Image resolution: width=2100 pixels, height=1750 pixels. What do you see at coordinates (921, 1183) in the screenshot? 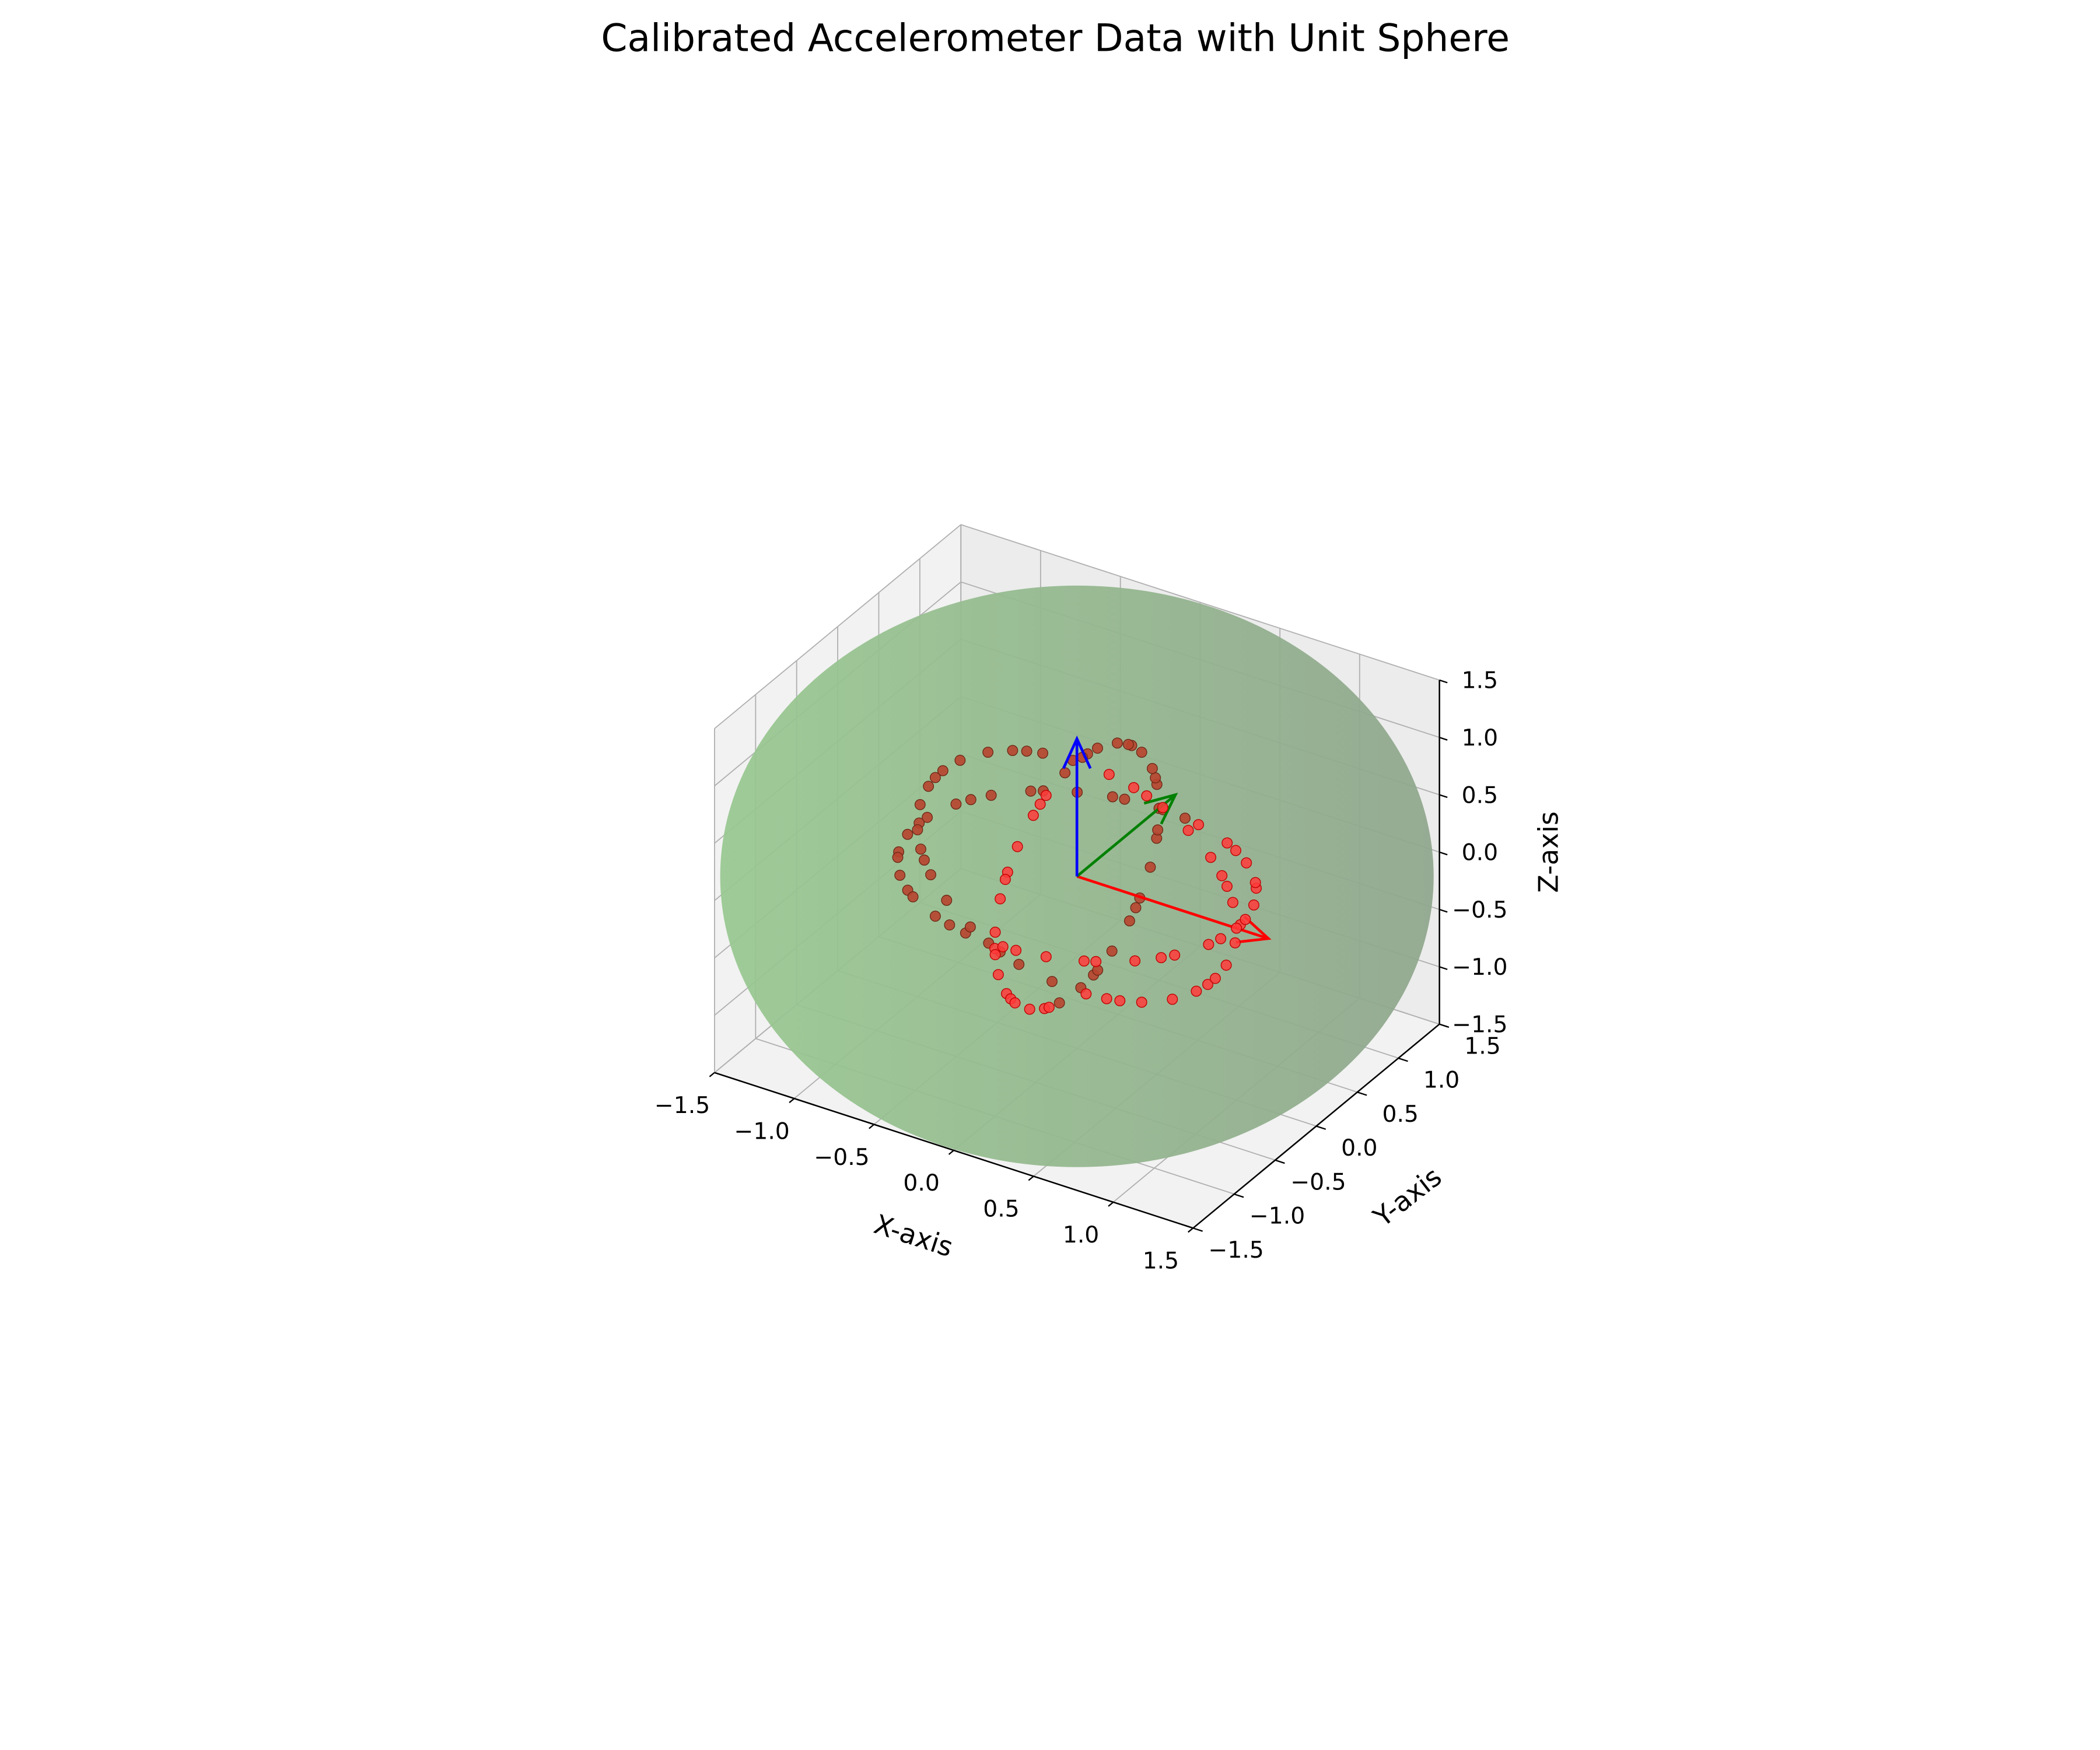
I see `x-tick-label: 0.0` at bounding box center [921, 1183].